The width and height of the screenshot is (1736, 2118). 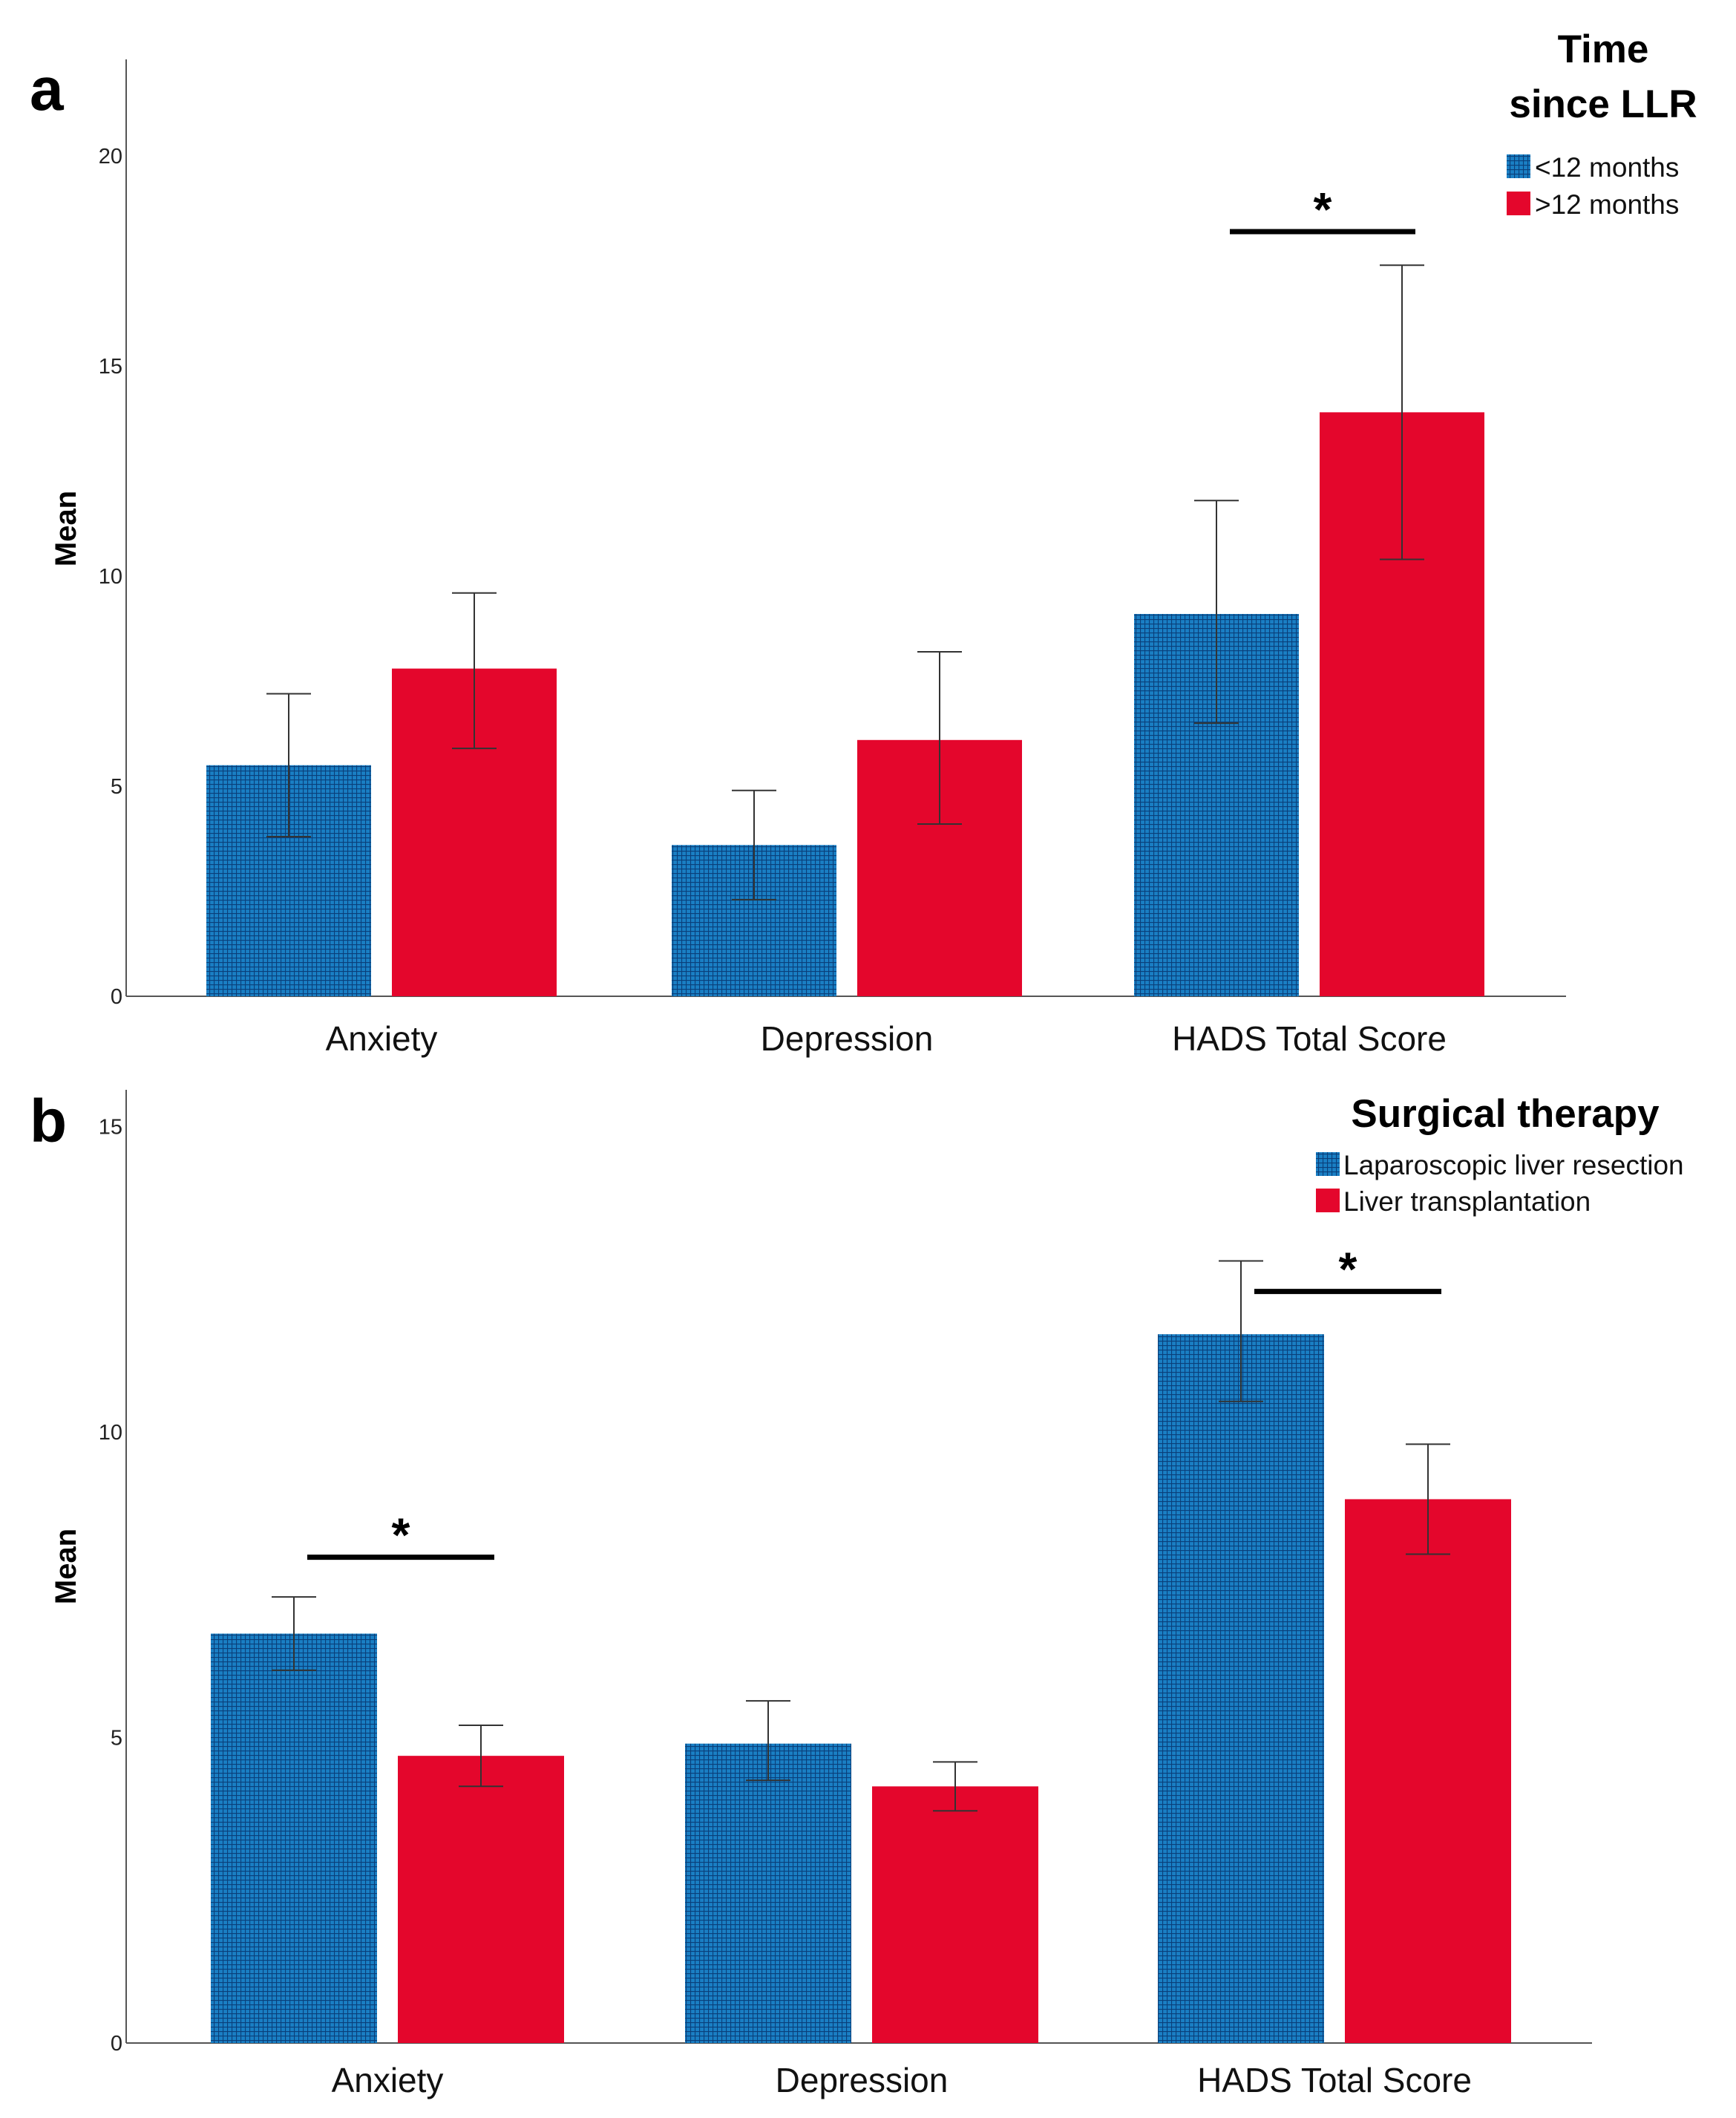 What do you see at coordinates (1328, 1200) in the screenshot?
I see `legend-swatch-lt` at bounding box center [1328, 1200].